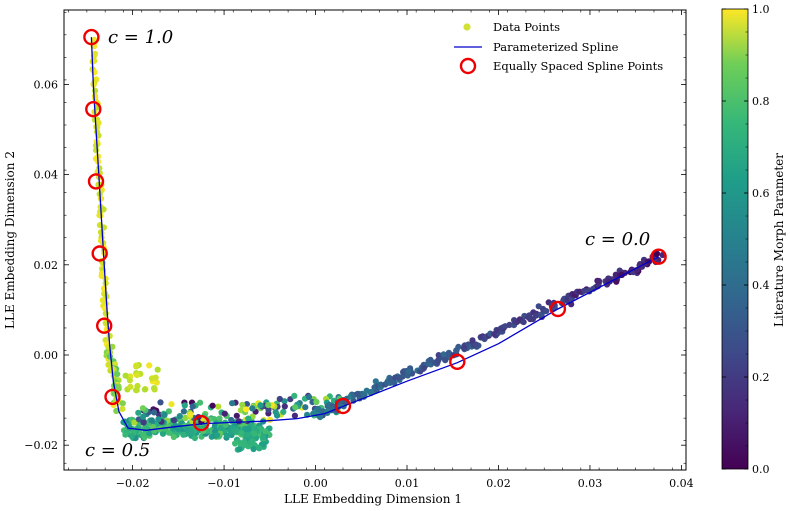 This screenshot has height=511, width=790. I want to click on legend-label-data-points: Data Points, so click(526, 27).